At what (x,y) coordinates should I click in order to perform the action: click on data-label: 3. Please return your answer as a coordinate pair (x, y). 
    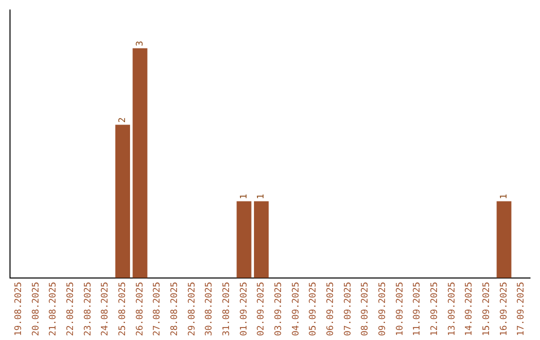
    Looking at the image, I should click on (140, 43).